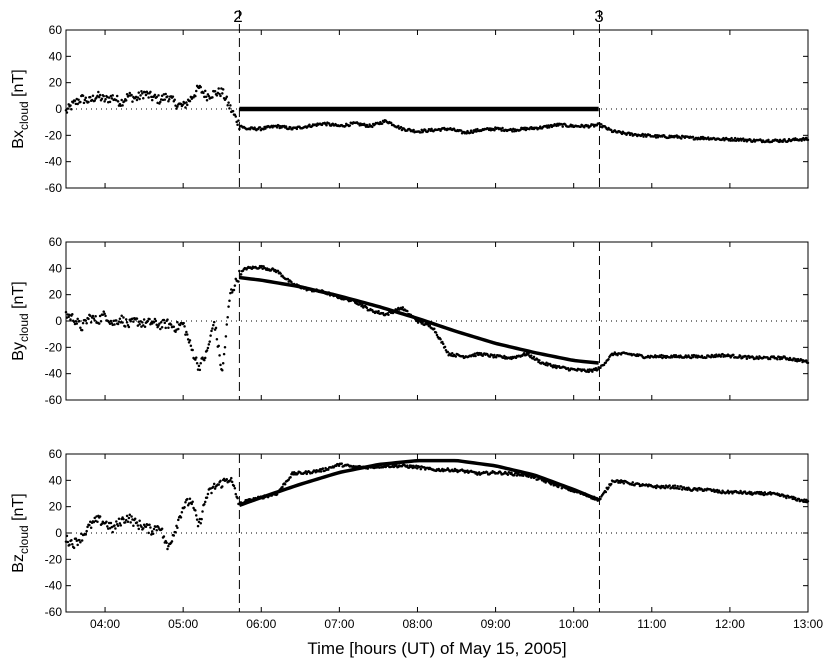 This screenshot has width=830, height=660. Describe the element at coordinates (54, 559) in the screenshot. I see `y-tick-label: -20` at that location.